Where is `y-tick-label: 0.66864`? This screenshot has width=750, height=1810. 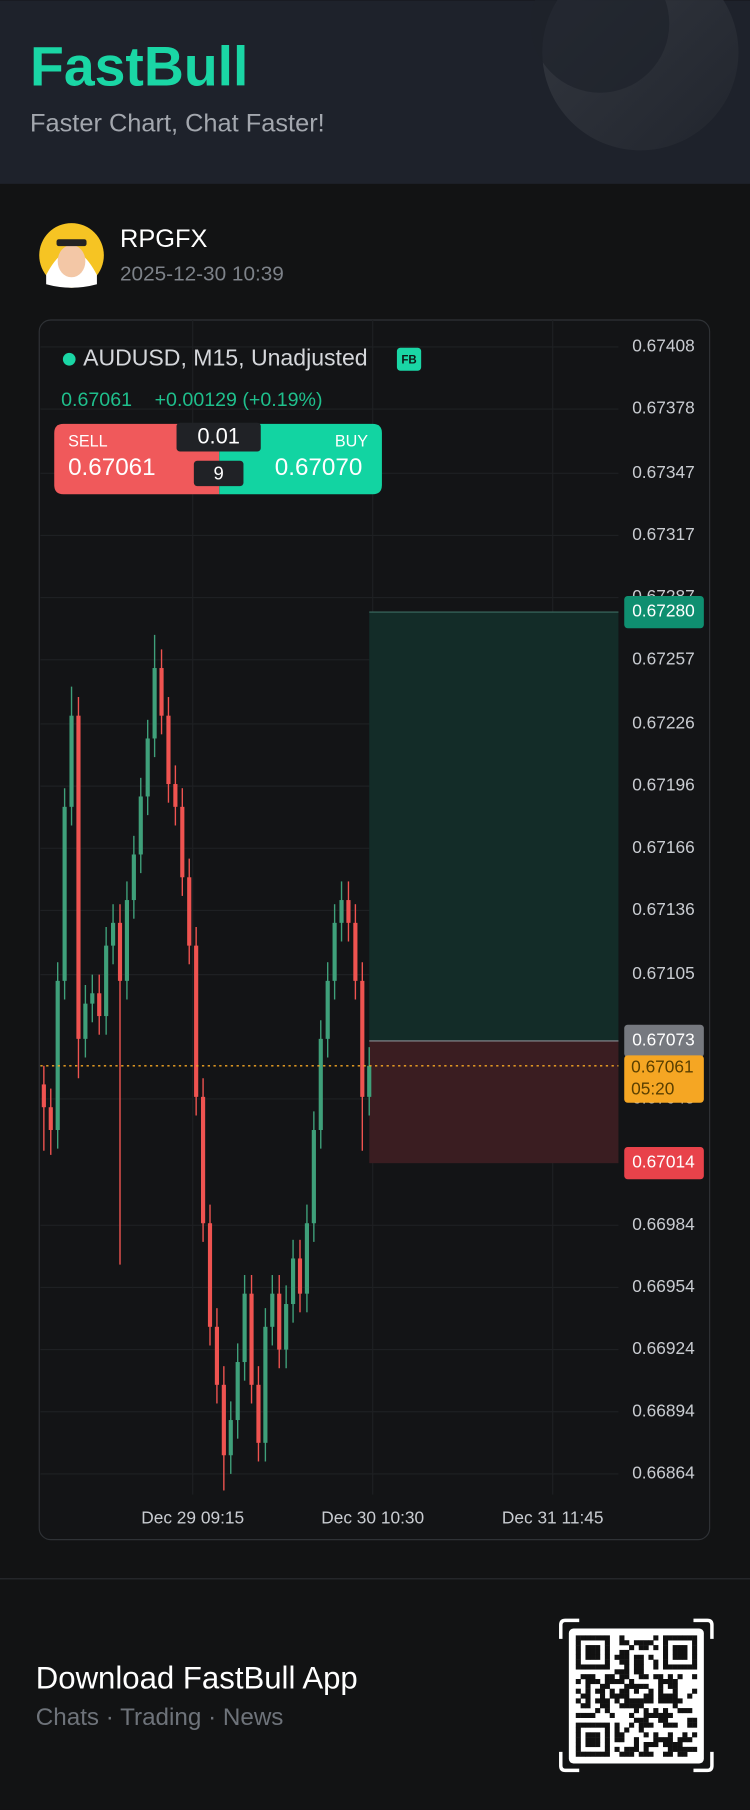
y-tick-label: 0.66864 is located at coordinates (663, 1472).